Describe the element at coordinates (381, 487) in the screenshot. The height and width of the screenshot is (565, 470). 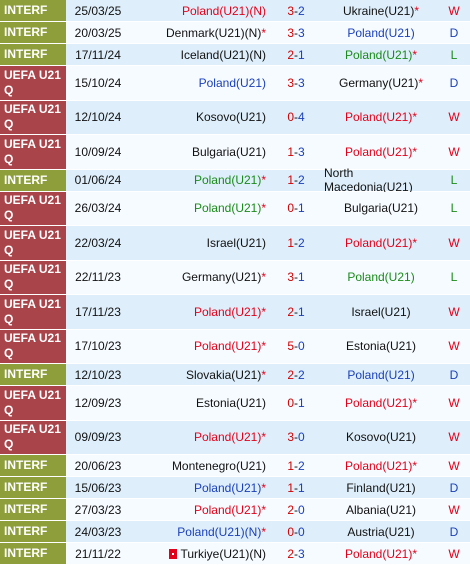
I see `away-team: Finland(U21)` at that location.